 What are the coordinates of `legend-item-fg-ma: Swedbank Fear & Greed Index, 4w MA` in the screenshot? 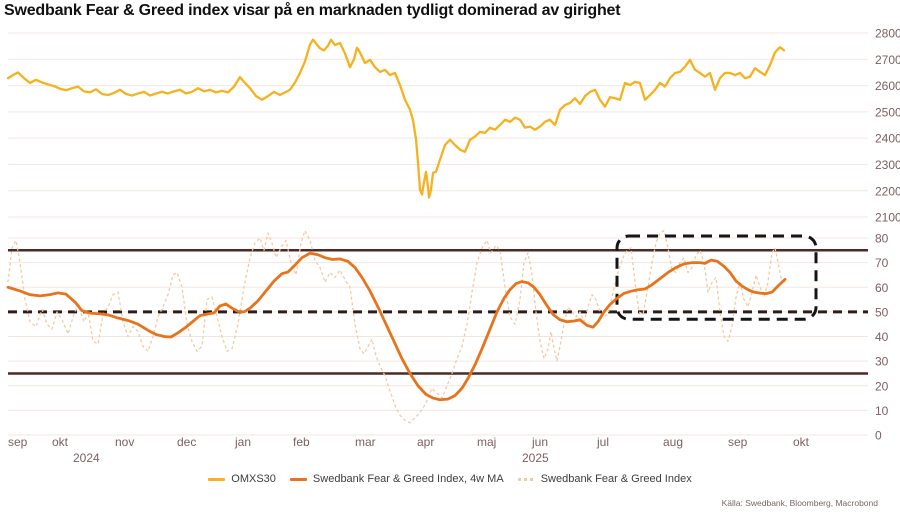 It's located at (396, 479).